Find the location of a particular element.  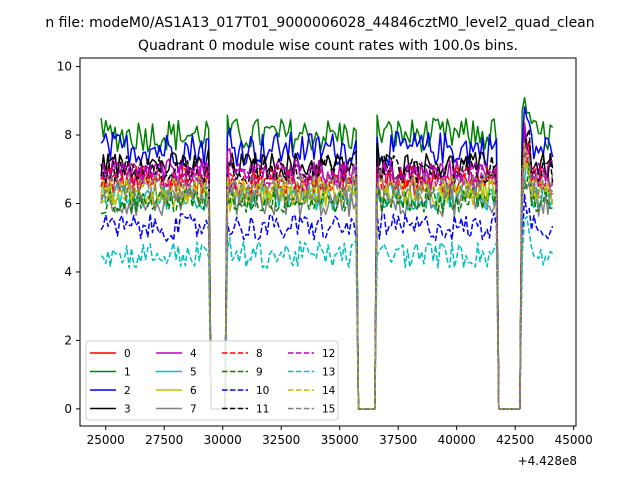

legend-label-14: 14 is located at coordinates (329, 391).